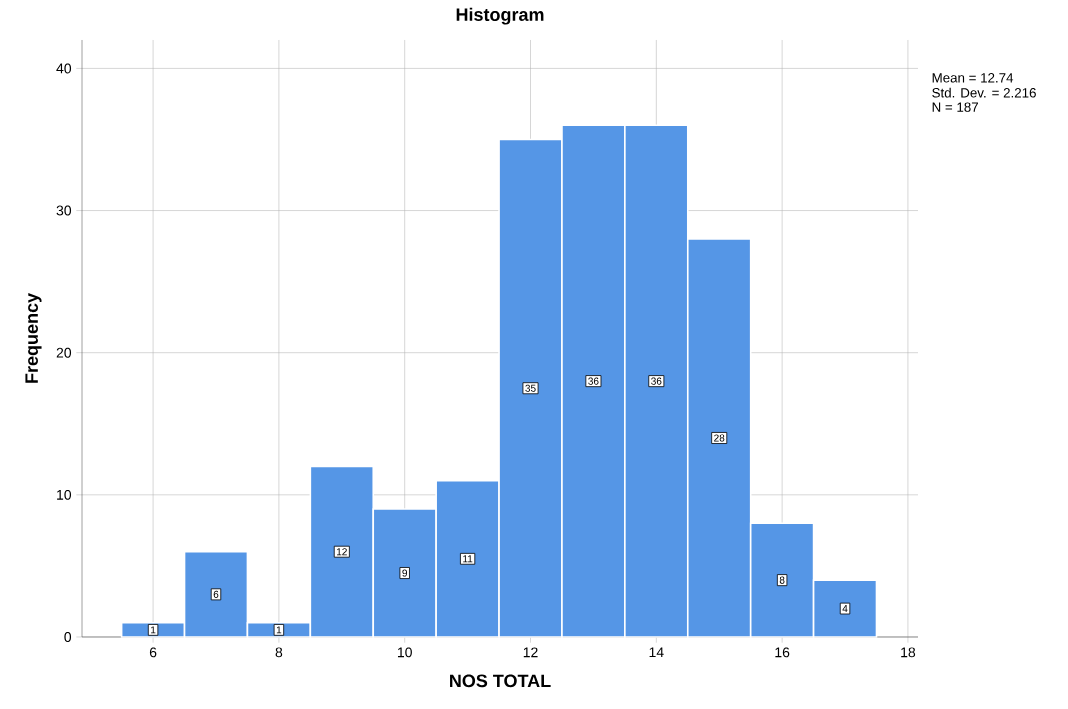 The width and height of the screenshot is (1068, 709). What do you see at coordinates (719, 438) in the screenshot?
I see `data-label: 28` at bounding box center [719, 438].